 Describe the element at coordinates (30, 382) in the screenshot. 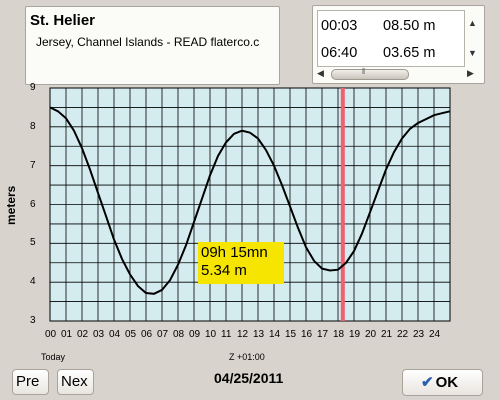

I see `prev-day-button: Pre` at that location.